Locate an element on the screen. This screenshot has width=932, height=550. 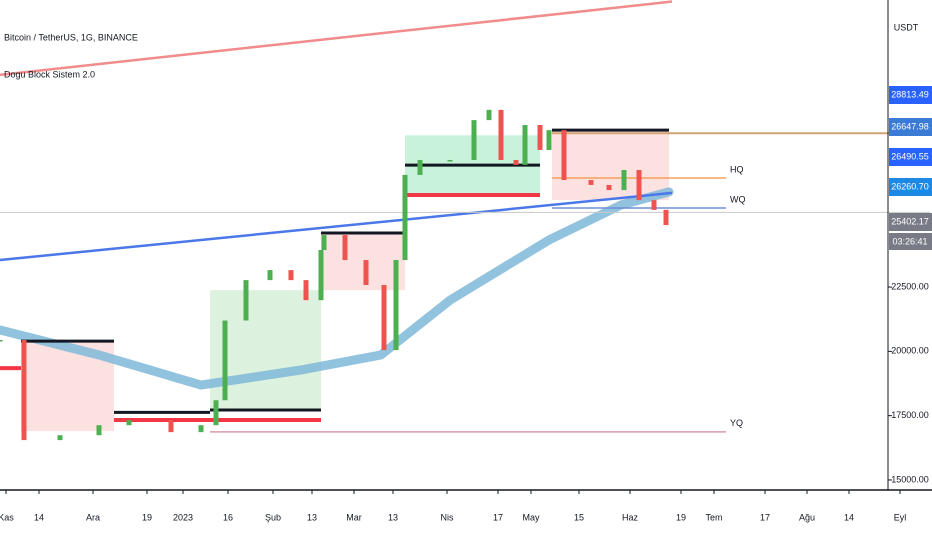
line-label: WQ is located at coordinates (738, 199).